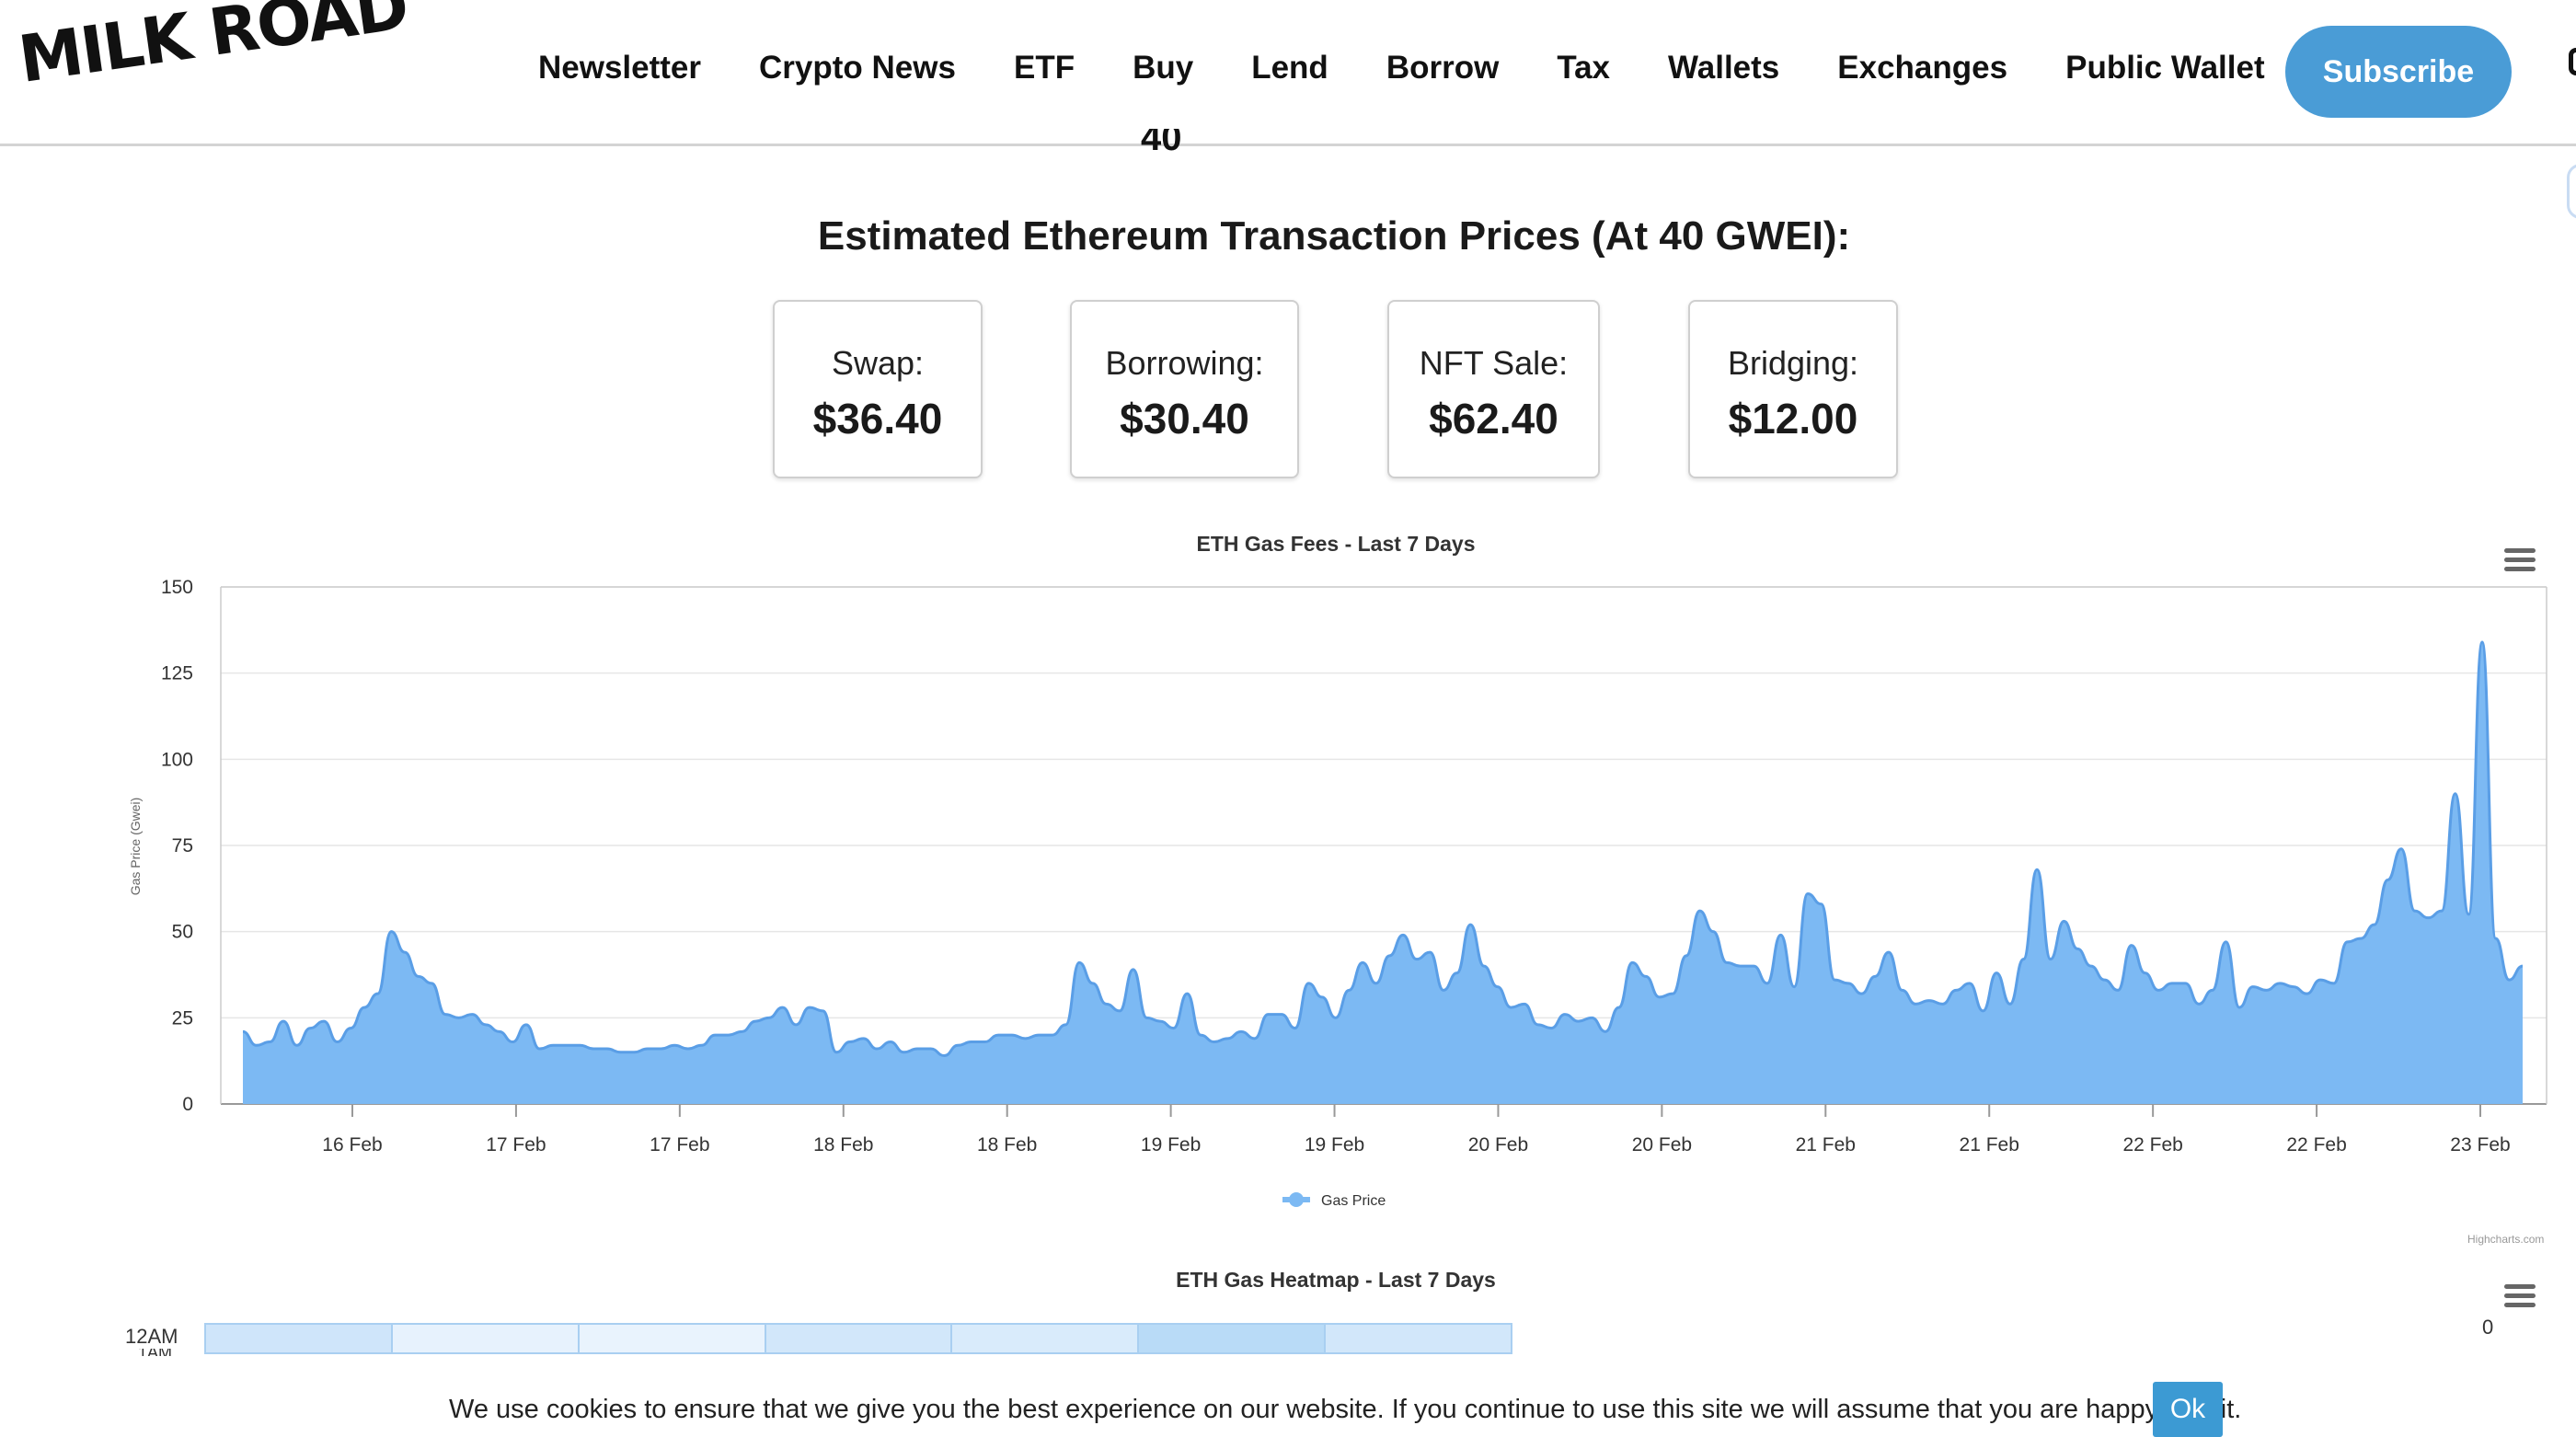 The width and height of the screenshot is (2576, 1437). What do you see at coordinates (2571, 191) in the screenshot?
I see `floating-widget-icon` at bounding box center [2571, 191].